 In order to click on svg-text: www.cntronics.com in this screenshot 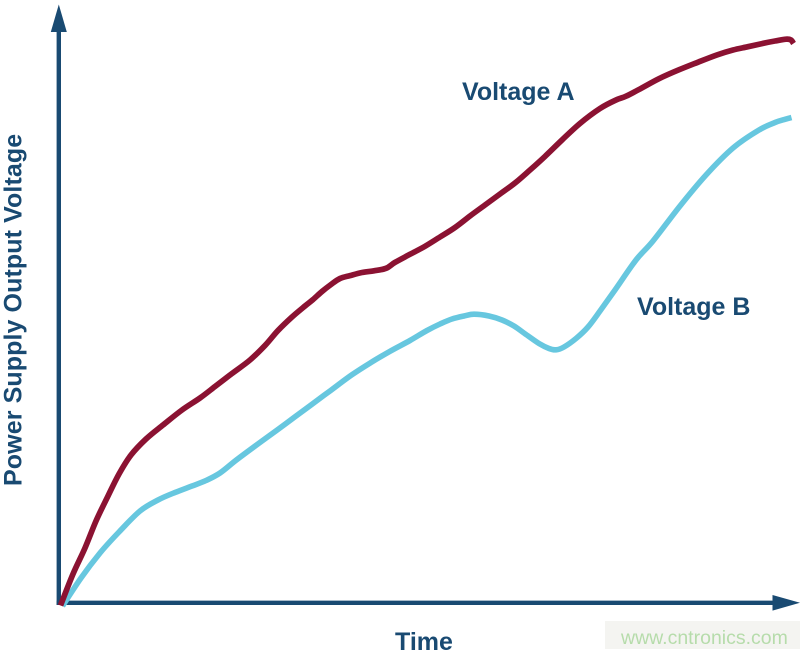, I will do `click(704, 638)`.